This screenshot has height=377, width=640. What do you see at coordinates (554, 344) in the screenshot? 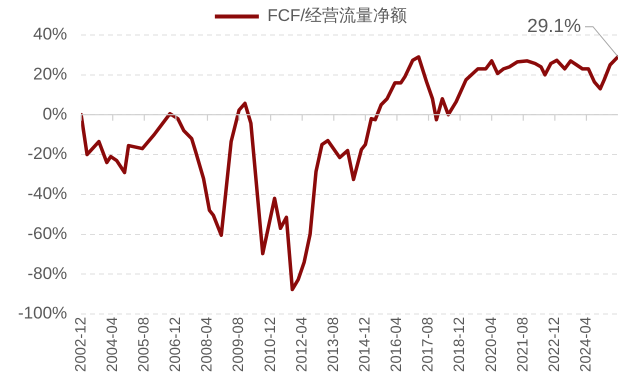
I see `x-tick-label: 2022-12` at bounding box center [554, 344].